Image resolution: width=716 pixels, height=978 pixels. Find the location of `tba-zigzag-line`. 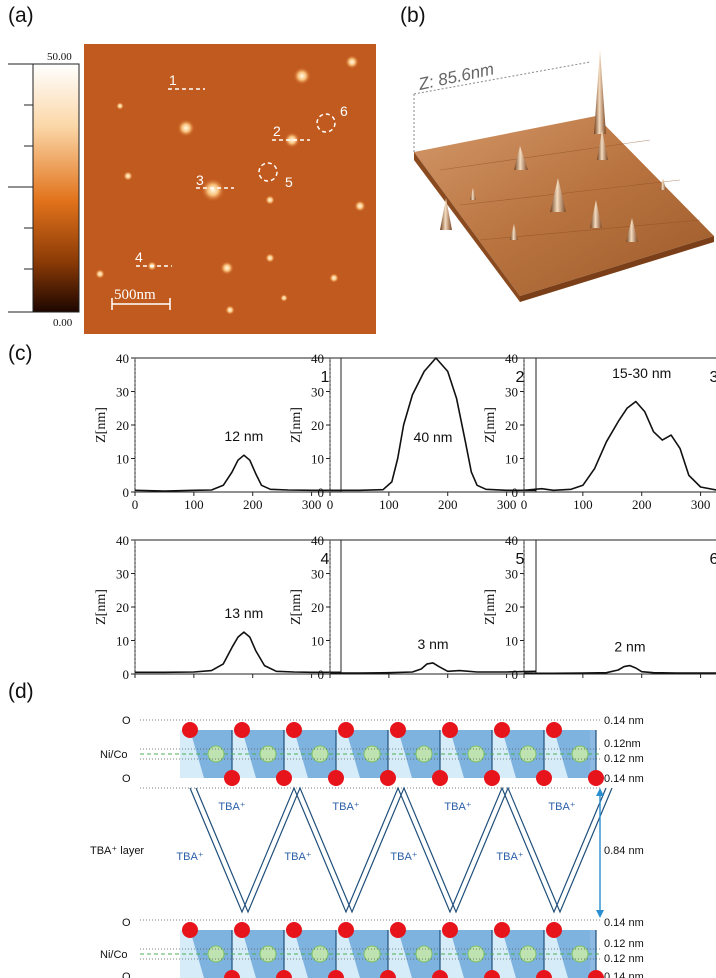

tba-zigzag-line is located at coordinates (404, 850).